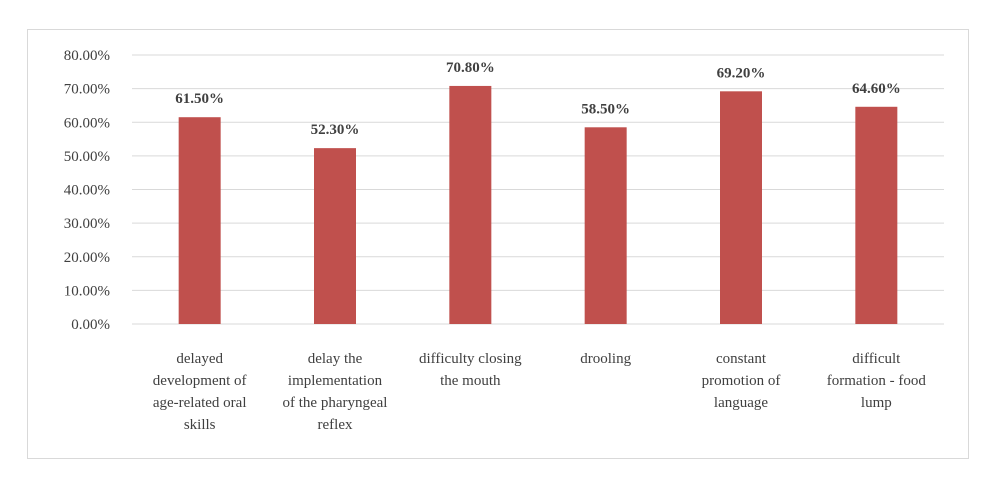  Describe the element at coordinates (741, 359) in the screenshot. I see `x-tick-label-line: constant` at that location.